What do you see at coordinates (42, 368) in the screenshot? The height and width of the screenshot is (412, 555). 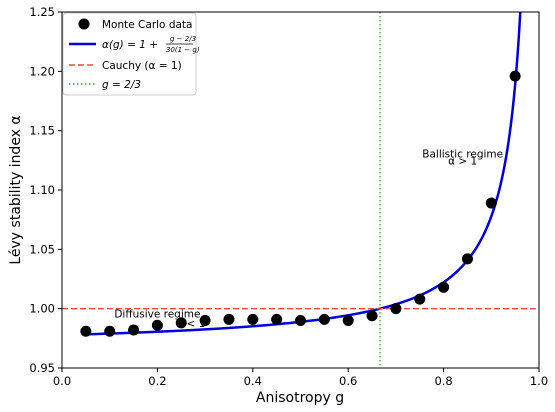 I see `y-tick-label: 0.95` at bounding box center [42, 368].